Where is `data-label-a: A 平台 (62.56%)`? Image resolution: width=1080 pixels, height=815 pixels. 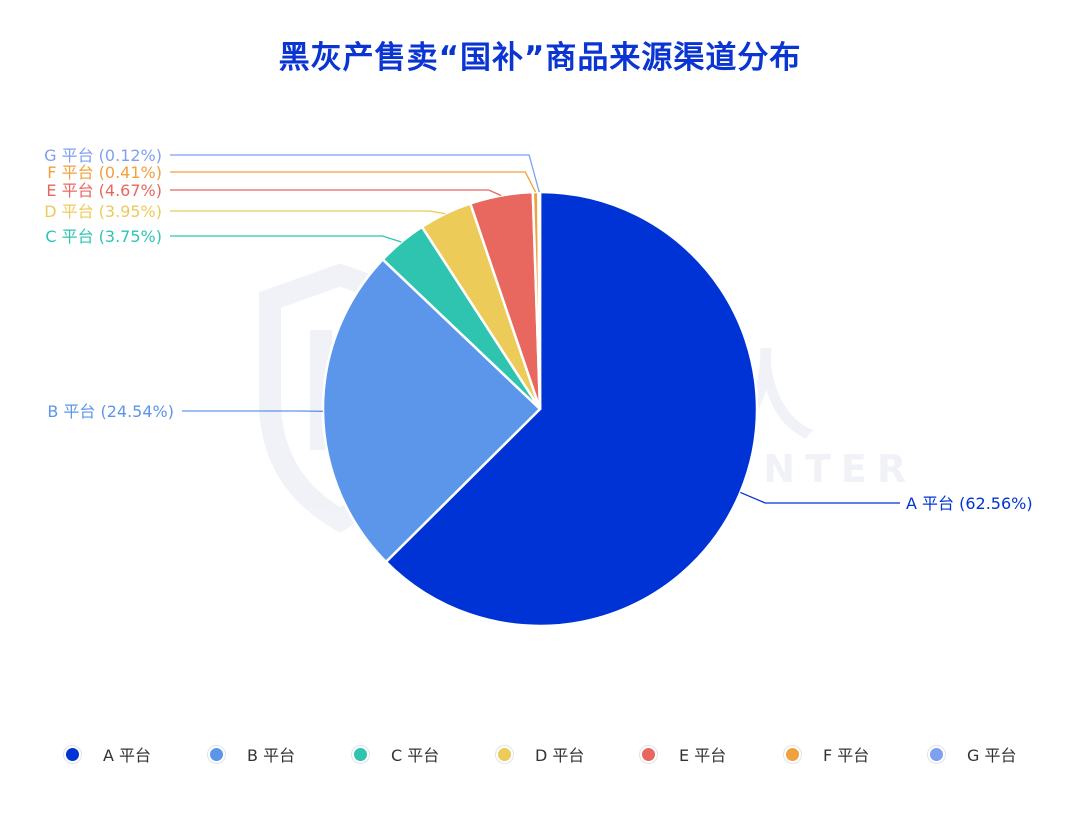
data-label-a: A 平台 (62.56%) is located at coordinates (969, 503).